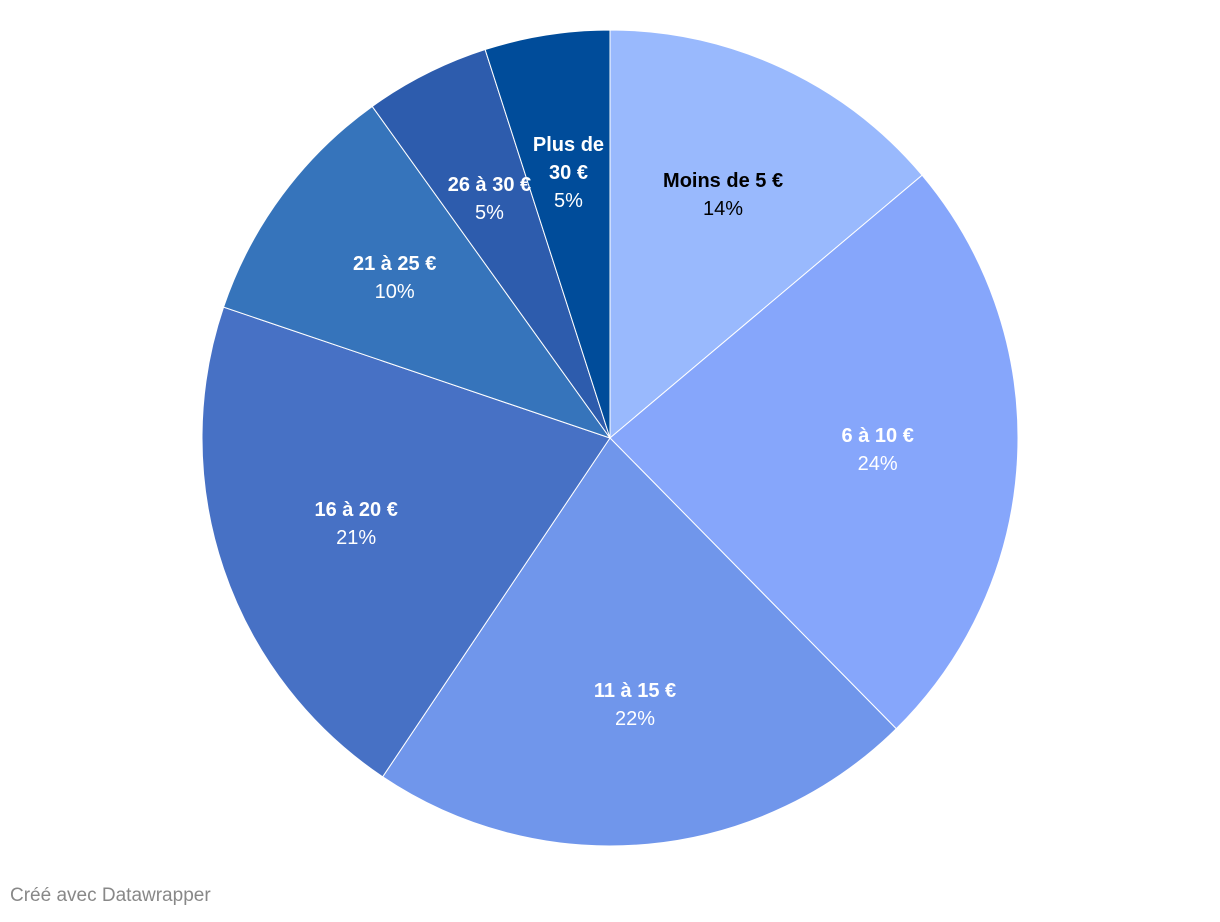 Image resolution: width=1220 pixels, height=922 pixels. Describe the element at coordinates (394, 292) in the screenshot. I see `value-label: 10%` at that location.